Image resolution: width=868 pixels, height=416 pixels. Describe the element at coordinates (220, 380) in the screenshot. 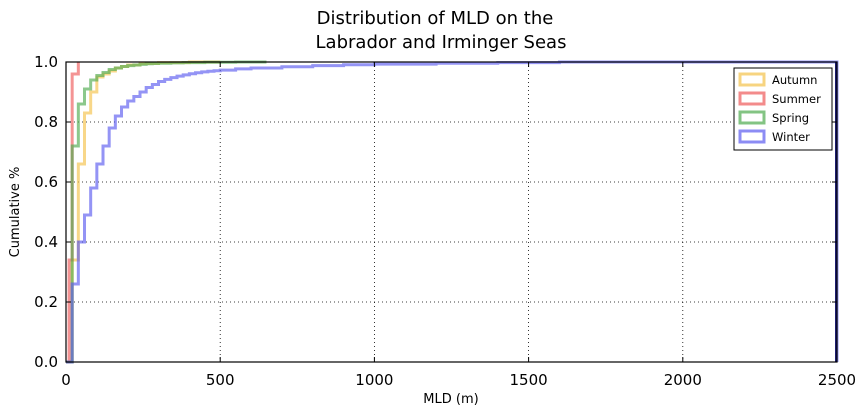

I see `x-tick-label: 500` at that location.